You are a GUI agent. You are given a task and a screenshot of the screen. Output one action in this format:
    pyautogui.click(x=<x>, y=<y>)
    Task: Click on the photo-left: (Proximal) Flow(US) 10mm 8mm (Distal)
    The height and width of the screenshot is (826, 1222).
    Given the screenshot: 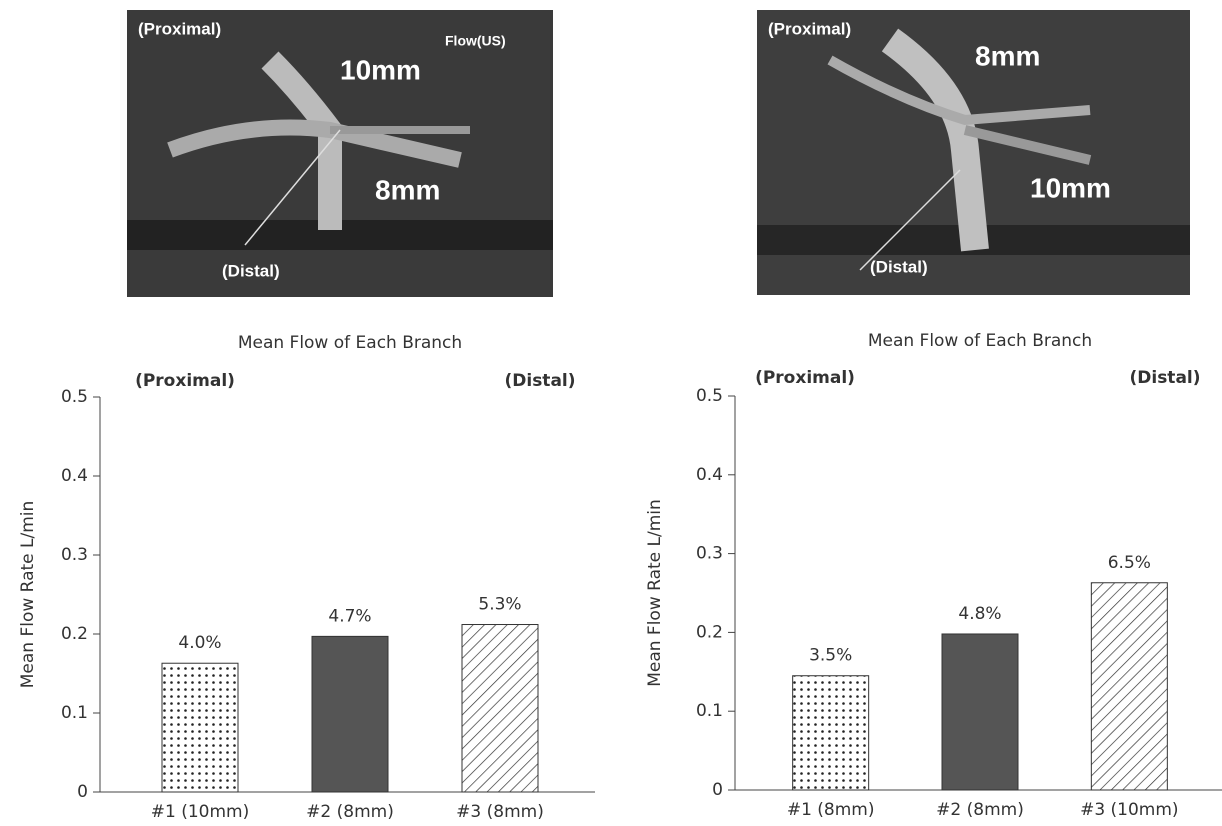 What is the action you would take?
    pyautogui.click(x=340, y=153)
    